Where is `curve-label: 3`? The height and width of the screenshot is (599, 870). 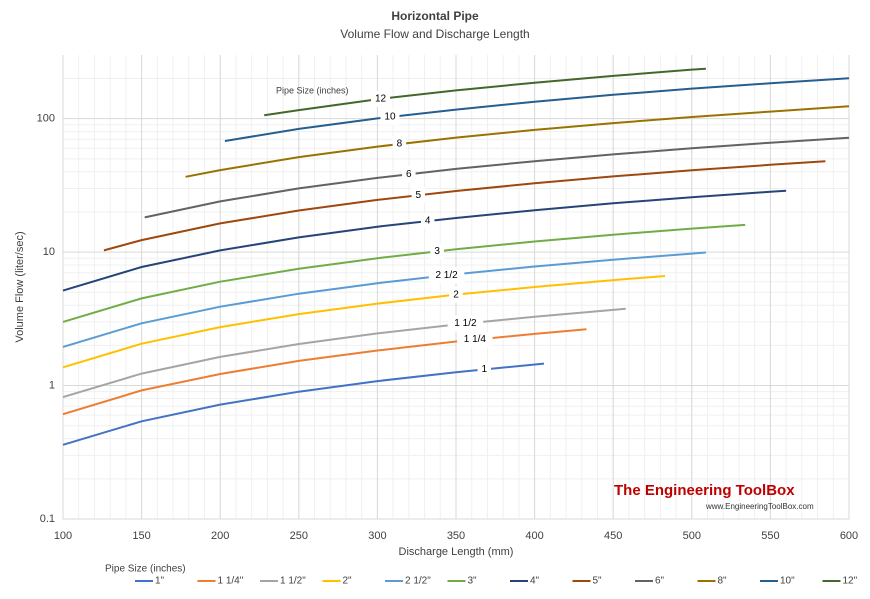 curve-label: 3 is located at coordinates (437, 251).